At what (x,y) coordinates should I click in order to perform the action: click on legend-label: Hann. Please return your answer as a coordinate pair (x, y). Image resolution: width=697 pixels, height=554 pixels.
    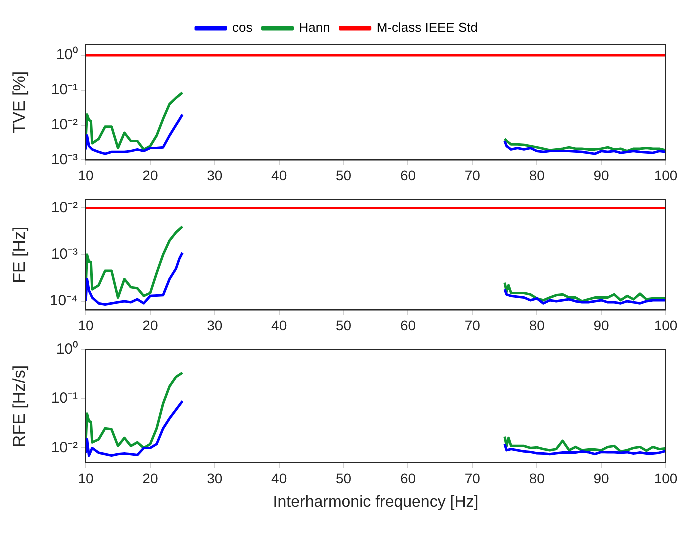
    Looking at the image, I should click on (314, 28).